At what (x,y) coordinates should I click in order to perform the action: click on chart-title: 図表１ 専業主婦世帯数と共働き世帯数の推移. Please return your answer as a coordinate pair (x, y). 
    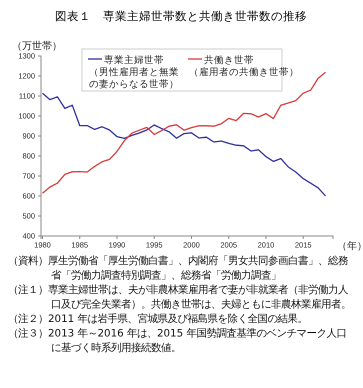
    Looking at the image, I should click on (181, 16).